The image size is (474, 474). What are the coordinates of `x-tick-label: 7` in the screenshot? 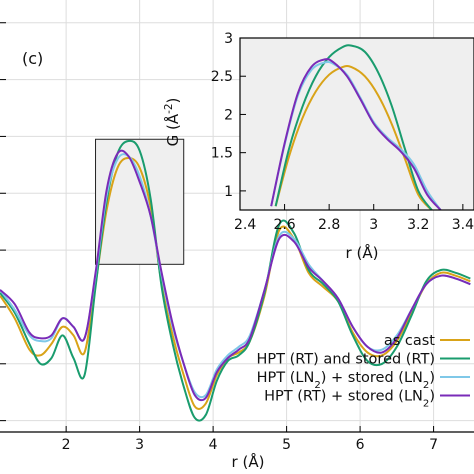 It's located at (433, 445).